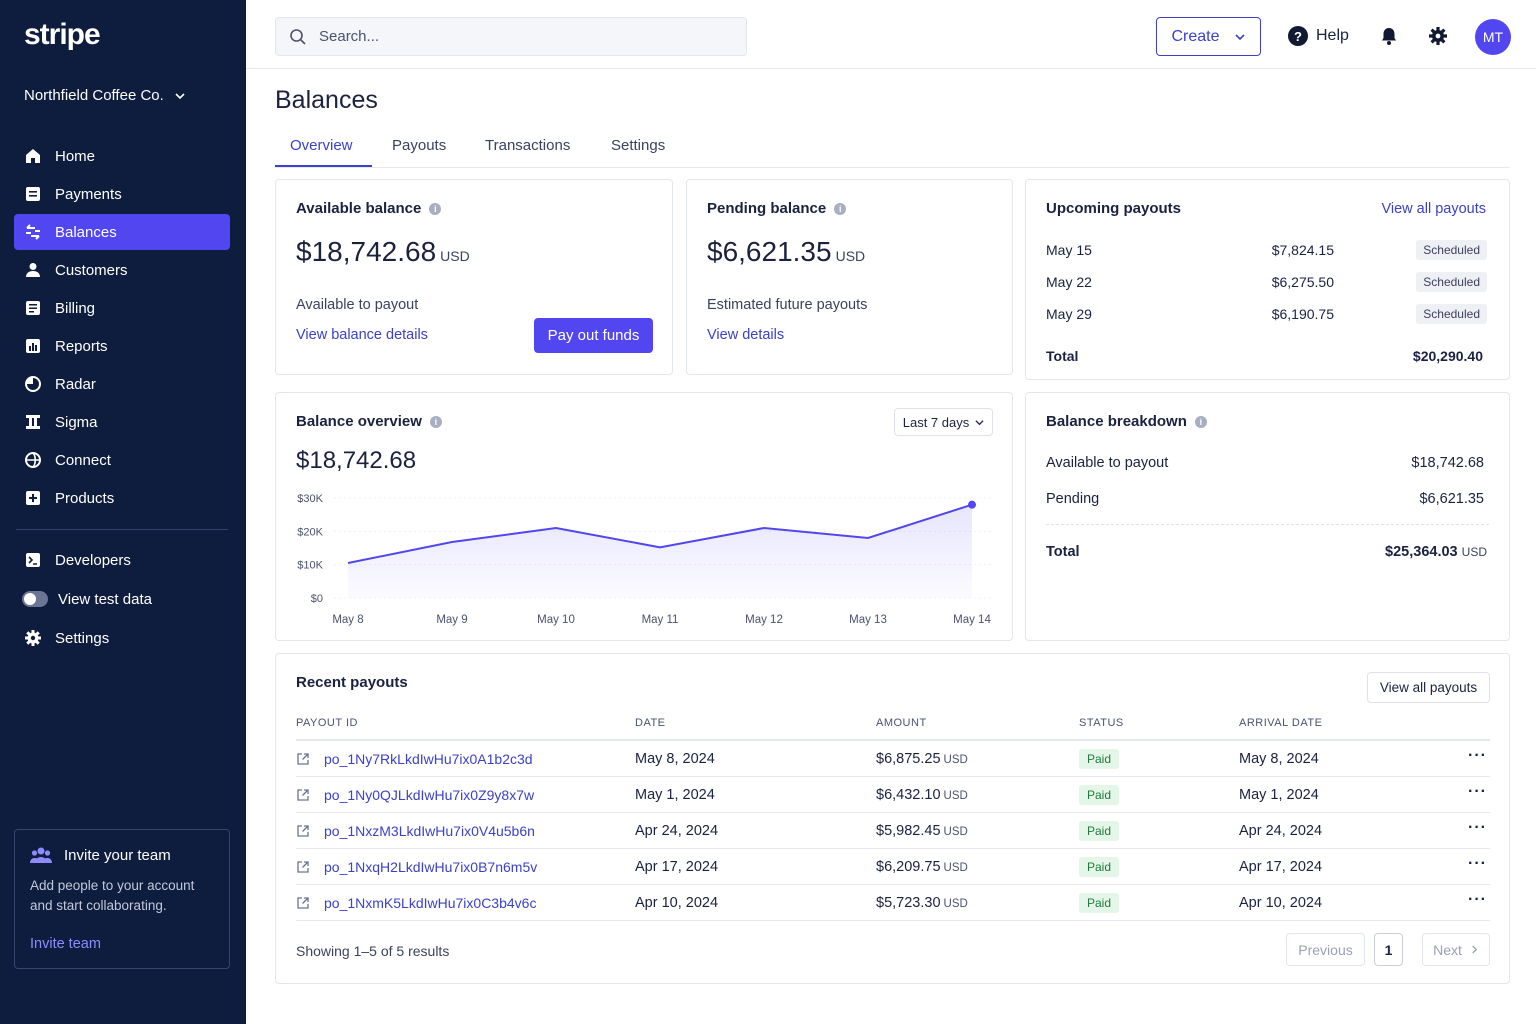  What do you see at coordinates (431, 867) in the screenshot?
I see `payout-id-link: po_1NxqH2LkdIwHu7ix0B7n6m5v` at bounding box center [431, 867].